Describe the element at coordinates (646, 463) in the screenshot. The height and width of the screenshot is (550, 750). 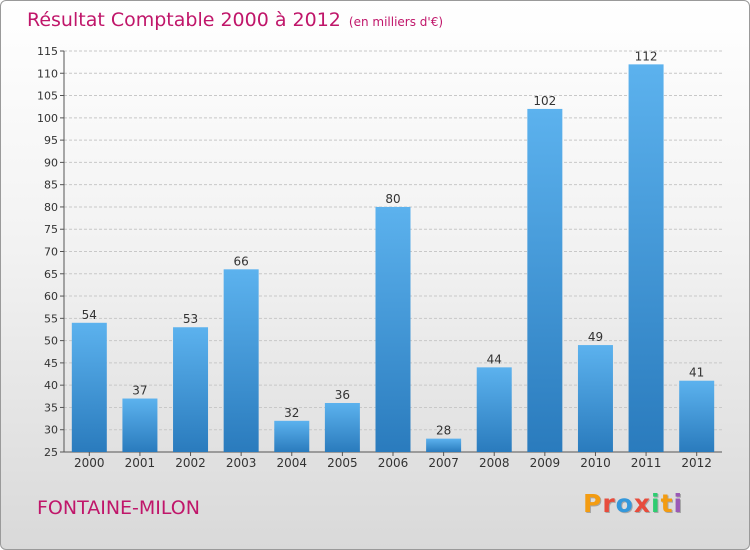
I see `x-tick-label: 2011` at that location.